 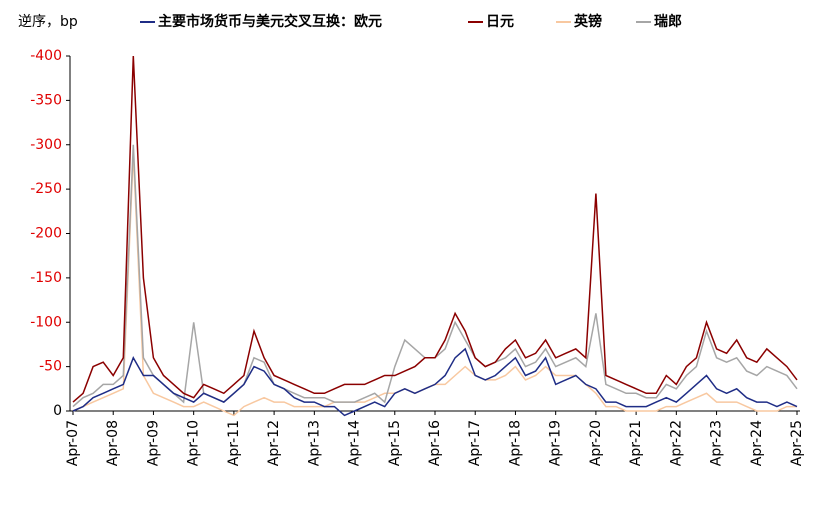 What do you see at coordinates (73, 443) in the screenshot?
I see `x-tick-label: Apr-07` at bounding box center [73, 443].